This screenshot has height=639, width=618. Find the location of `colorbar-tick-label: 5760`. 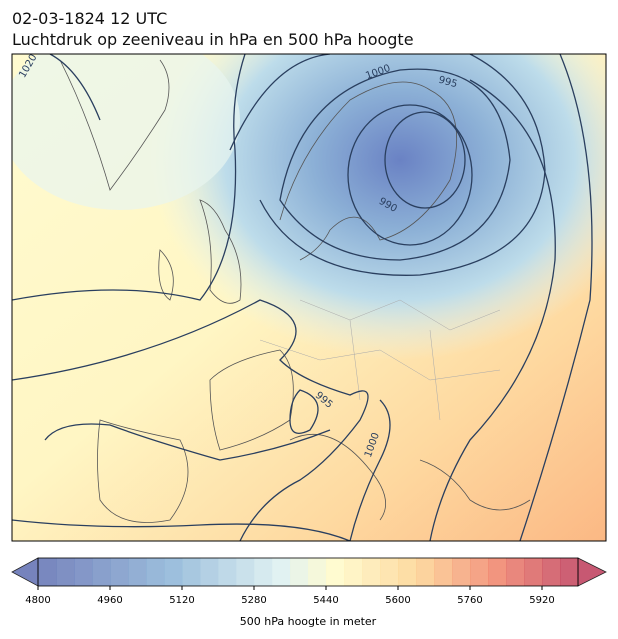

colorbar-tick-label: 5760 is located at coordinates (469, 600).